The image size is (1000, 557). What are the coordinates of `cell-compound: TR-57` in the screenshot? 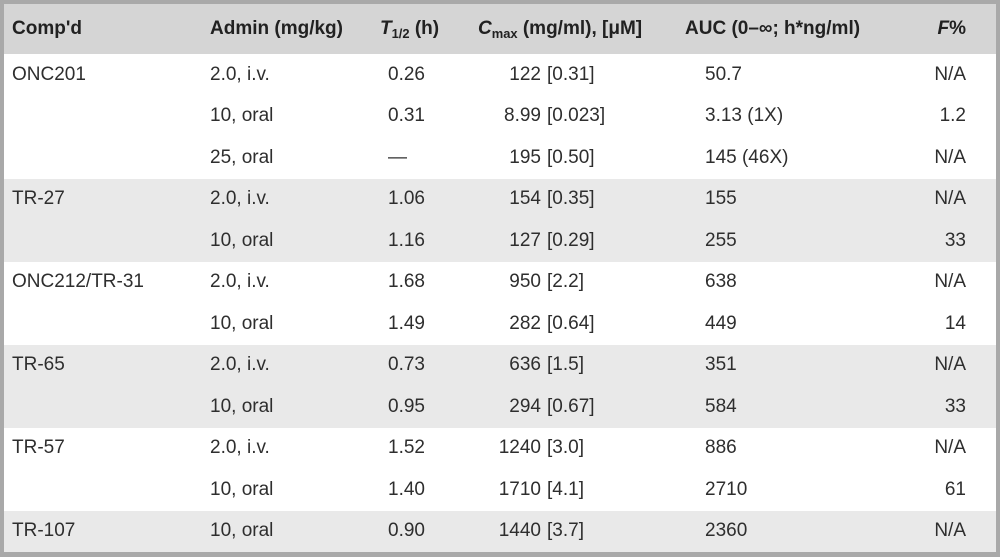 It's located at (38, 448).